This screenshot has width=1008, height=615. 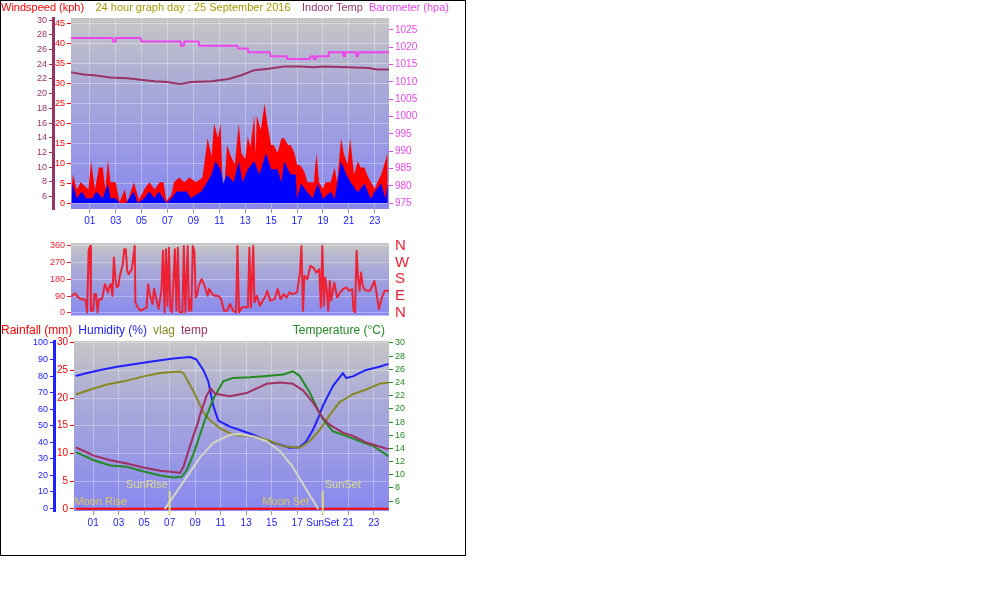 I want to click on x-tick-label: 15, so click(x=271, y=220).